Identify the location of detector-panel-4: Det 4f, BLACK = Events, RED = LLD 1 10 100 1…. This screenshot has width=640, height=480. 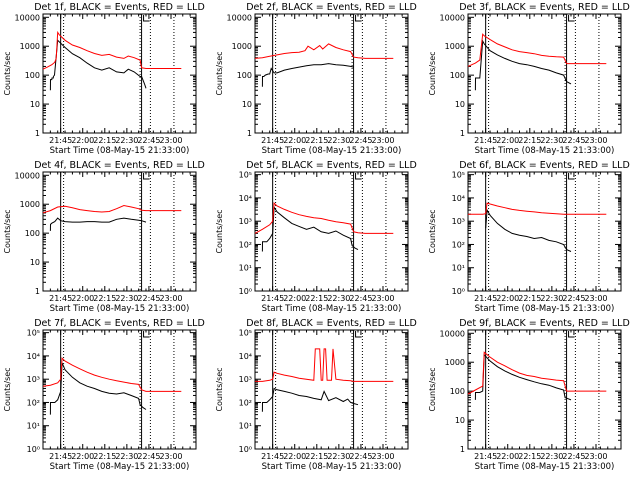
(104, 237).